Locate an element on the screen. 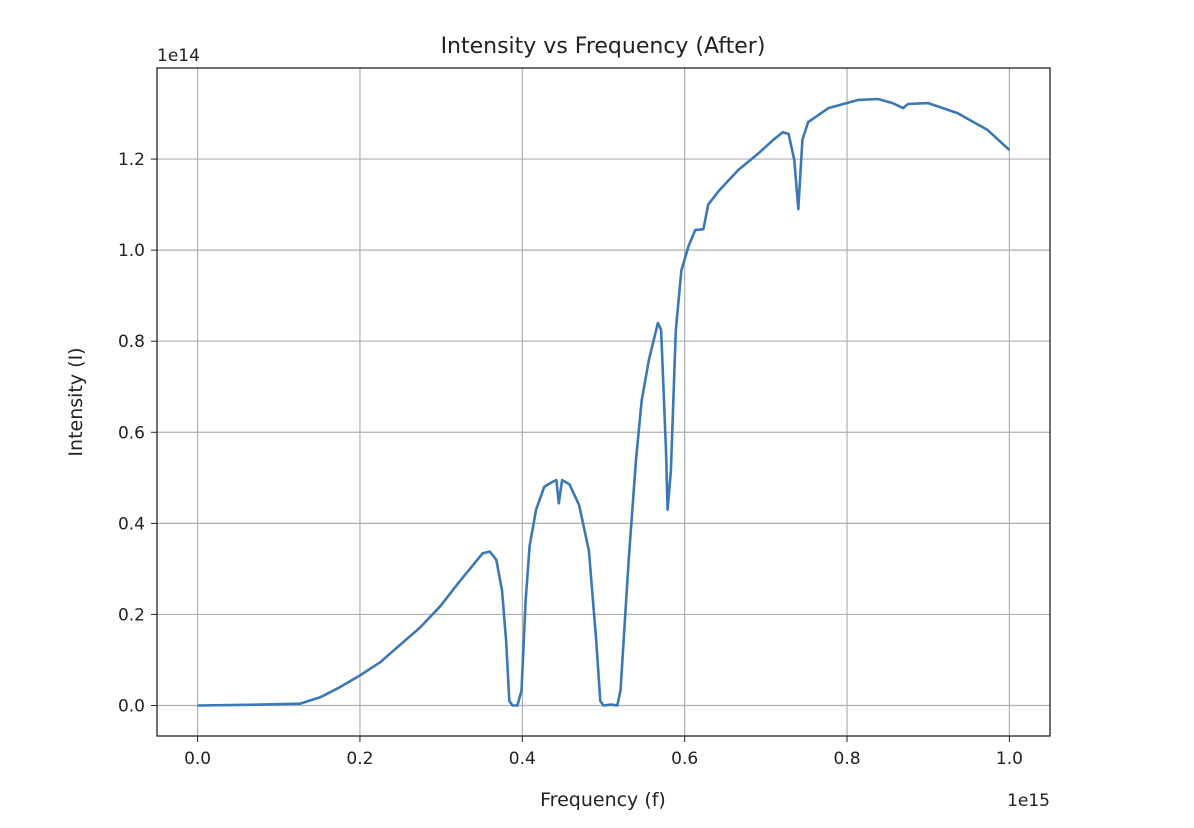 The height and width of the screenshot is (828, 1194). y-tick-label: 0.4 is located at coordinates (131, 524).